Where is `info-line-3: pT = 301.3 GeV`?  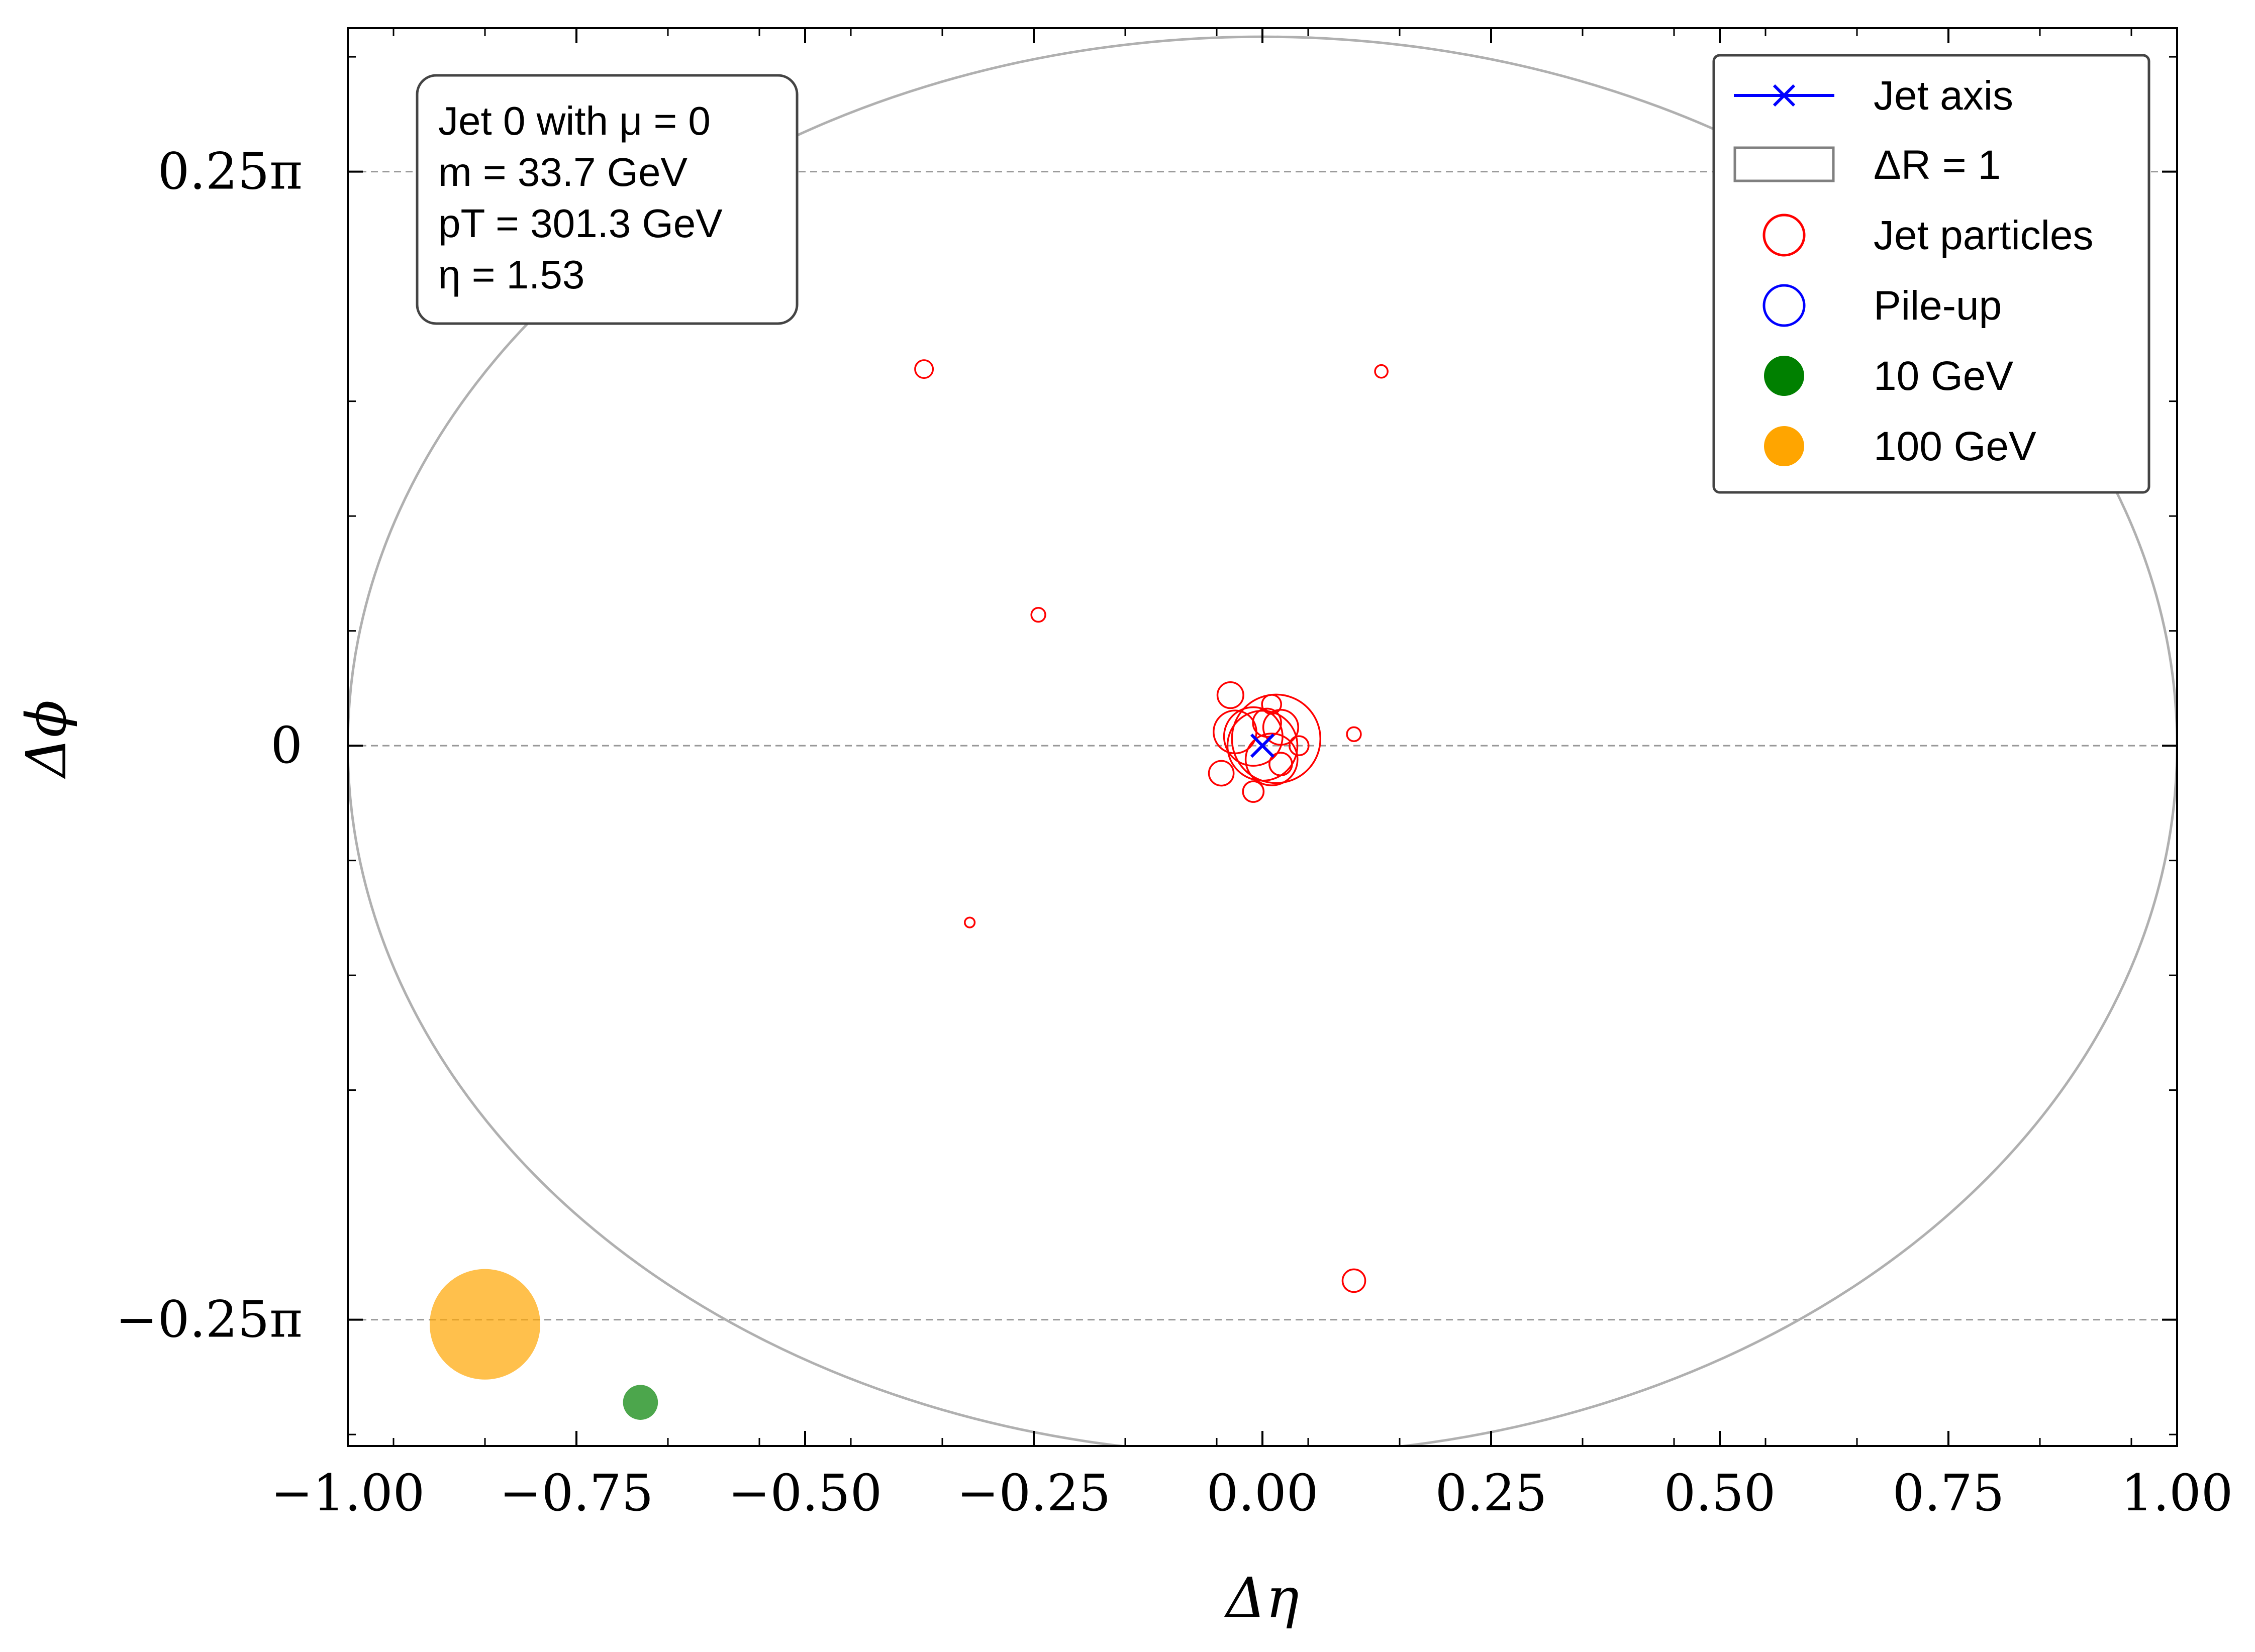
info-line-3: pT = 301.3 GeV is located at coordinates (580, 223).